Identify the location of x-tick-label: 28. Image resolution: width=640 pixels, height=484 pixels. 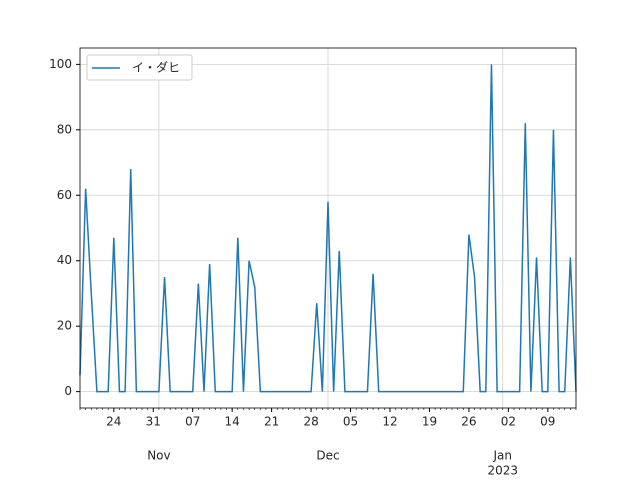
(310, 422).